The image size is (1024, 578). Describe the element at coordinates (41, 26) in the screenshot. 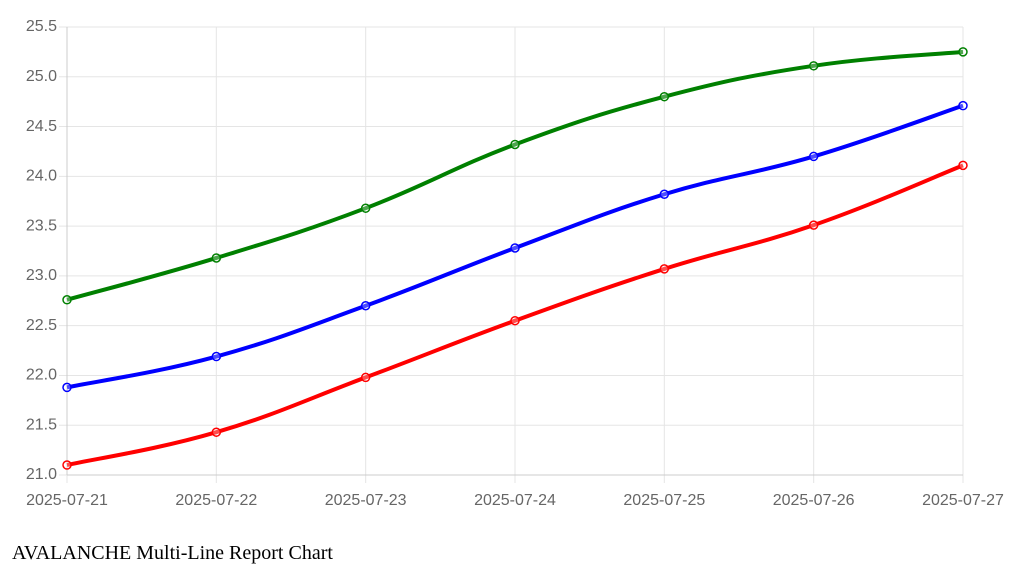

I see `y-tick-label: 25.5` at that location.